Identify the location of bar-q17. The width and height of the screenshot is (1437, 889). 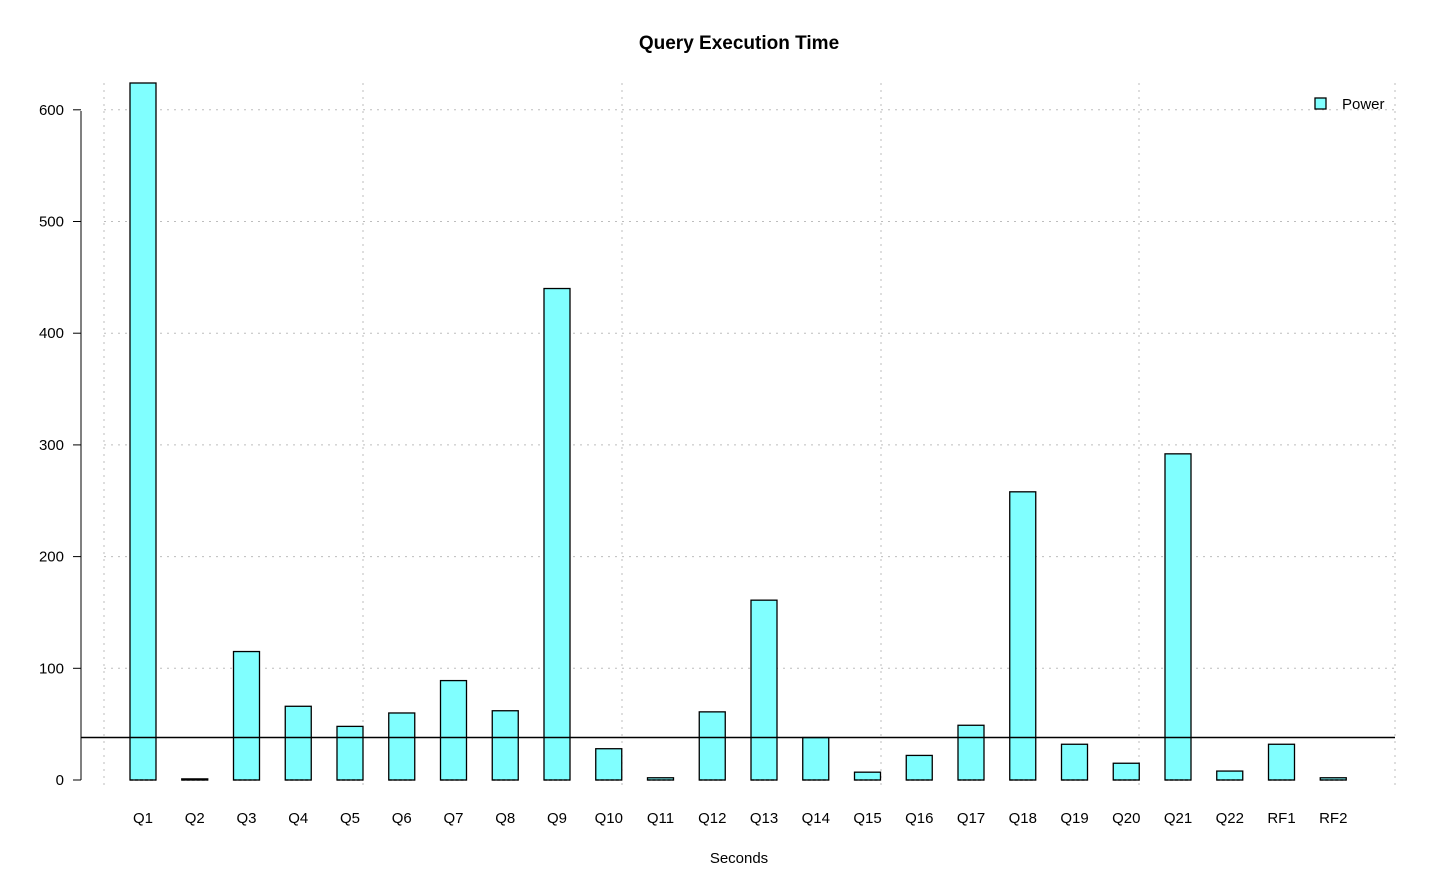
(971, 752).